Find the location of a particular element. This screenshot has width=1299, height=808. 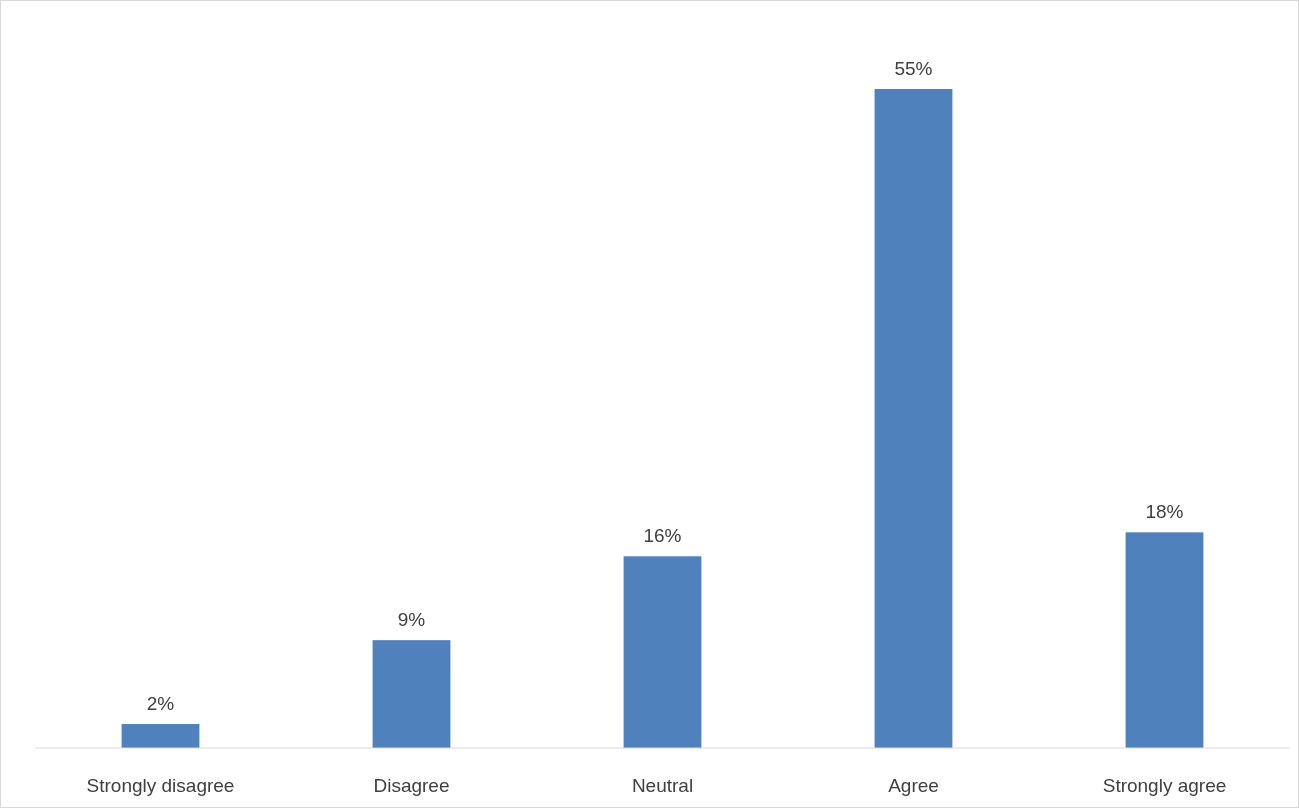

data-label: 9% is located at coordinates (411, 620).